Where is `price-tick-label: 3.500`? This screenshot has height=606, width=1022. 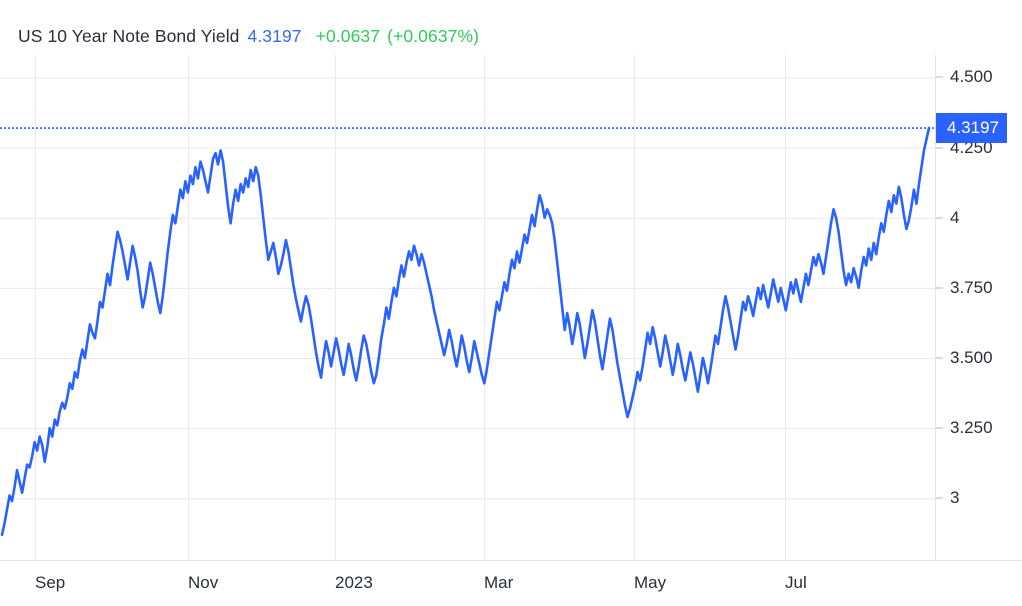
price-tick-label: 3.500 is located at coordinates (971, 357).